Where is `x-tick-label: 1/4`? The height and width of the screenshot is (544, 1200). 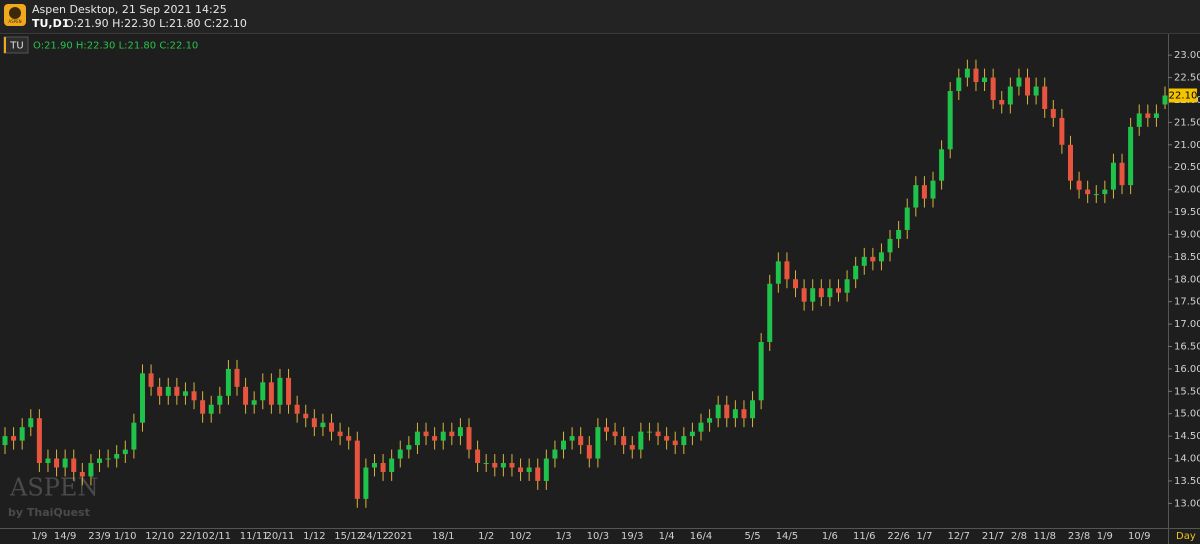
x-tick-label: 1/4 is located at coordinates (667, 536).